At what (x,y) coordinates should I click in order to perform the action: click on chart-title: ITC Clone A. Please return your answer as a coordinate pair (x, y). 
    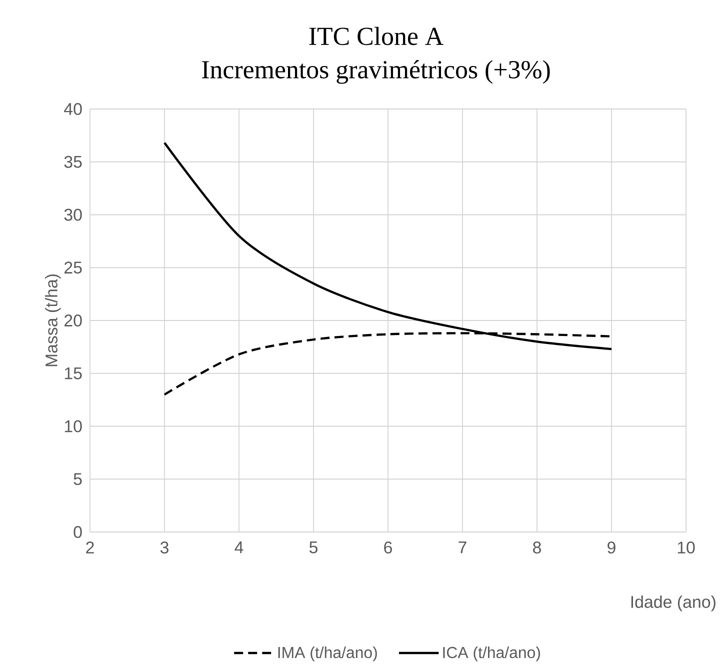
    Looking at the image, I should click on (376, 36).